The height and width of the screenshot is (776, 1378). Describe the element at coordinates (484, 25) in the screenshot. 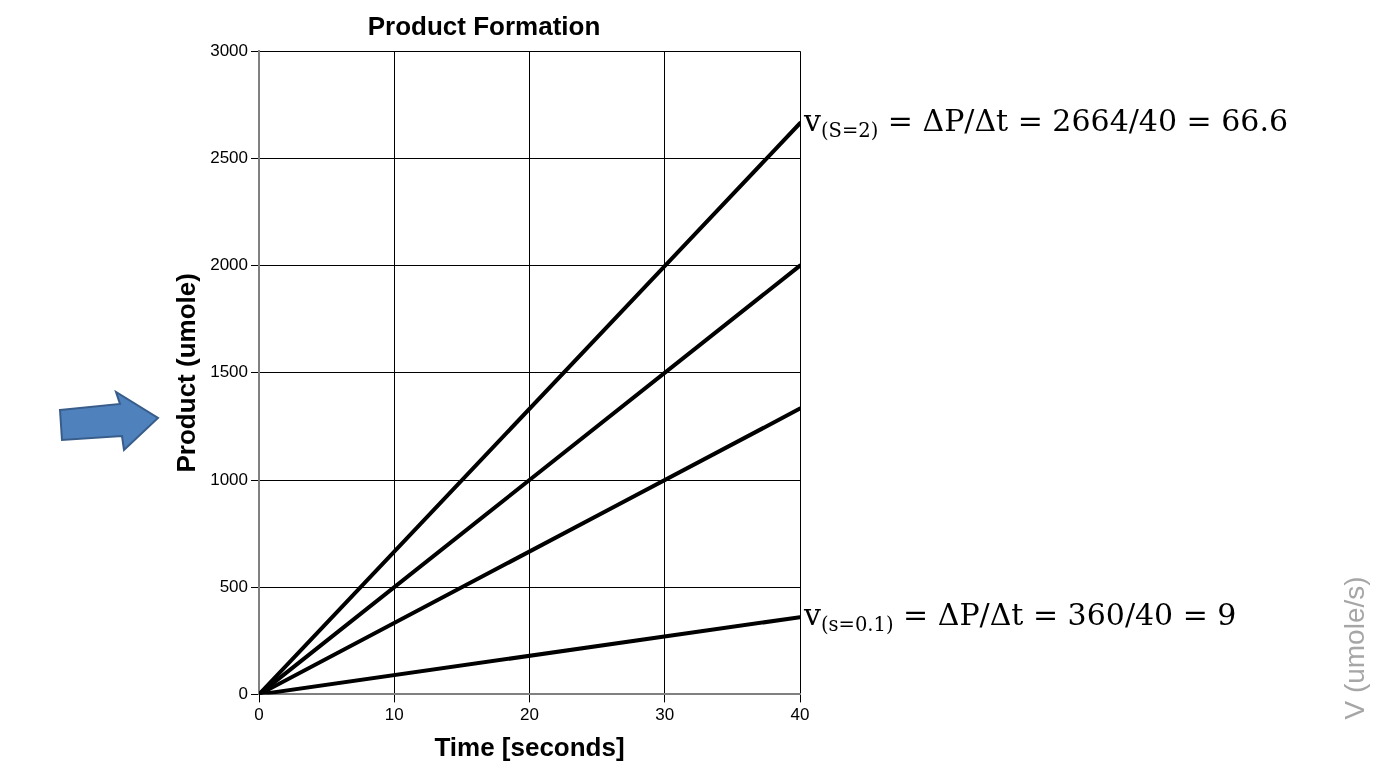

I see `chart-title: Product Formation` at that location.